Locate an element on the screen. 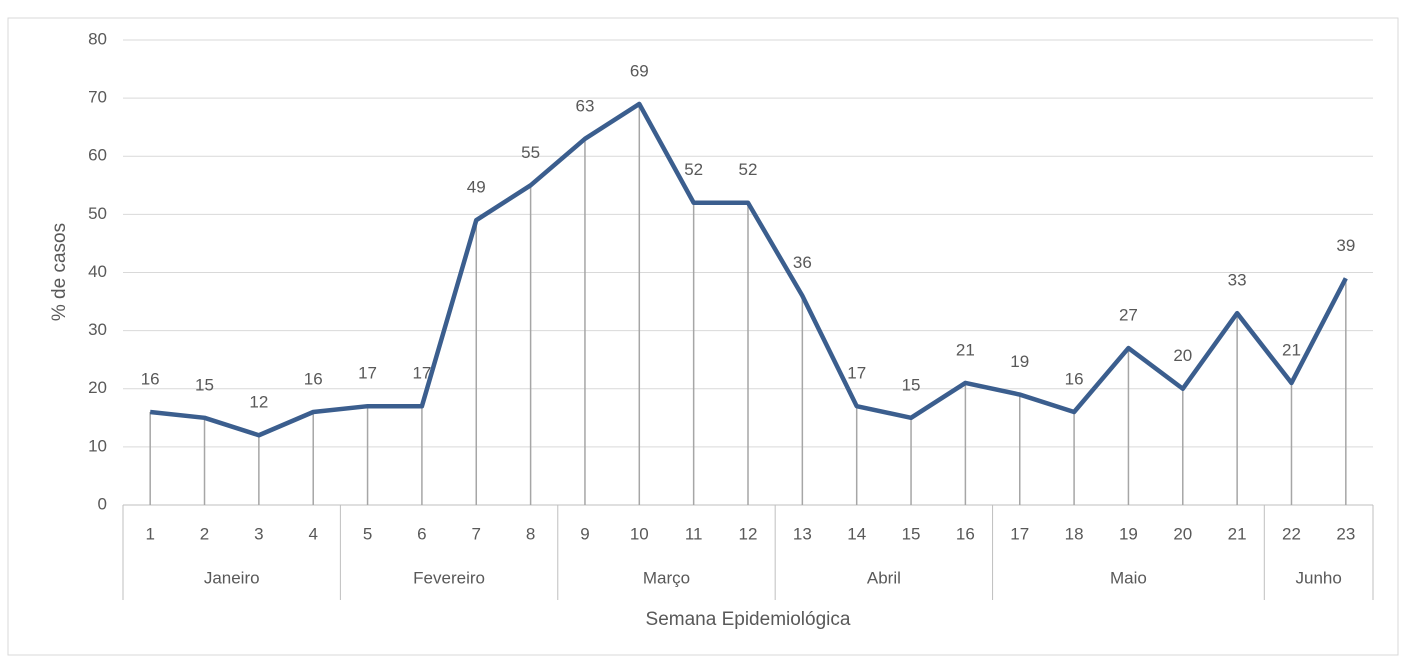  x-axis-label: Semana Epidemiológica is located at coordinates (748, 619).